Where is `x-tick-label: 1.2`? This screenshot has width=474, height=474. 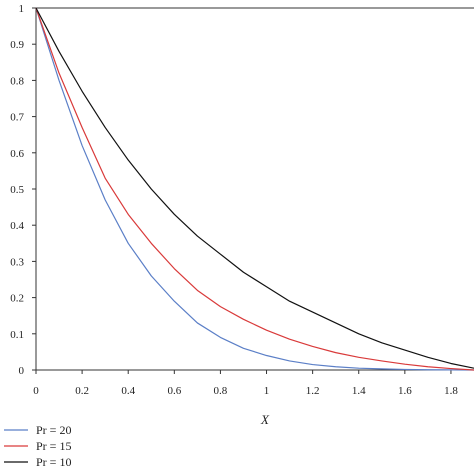
x-tick-label: 1.2 is located at coordinates (313, 391).